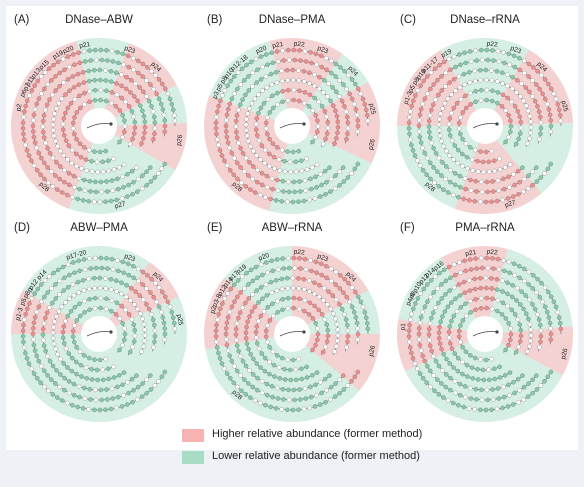 This screenshot has width=584, height=487. Describe the element at coordinates (299, 45) in the screenshot. I see `clade-label: p22` at that location.